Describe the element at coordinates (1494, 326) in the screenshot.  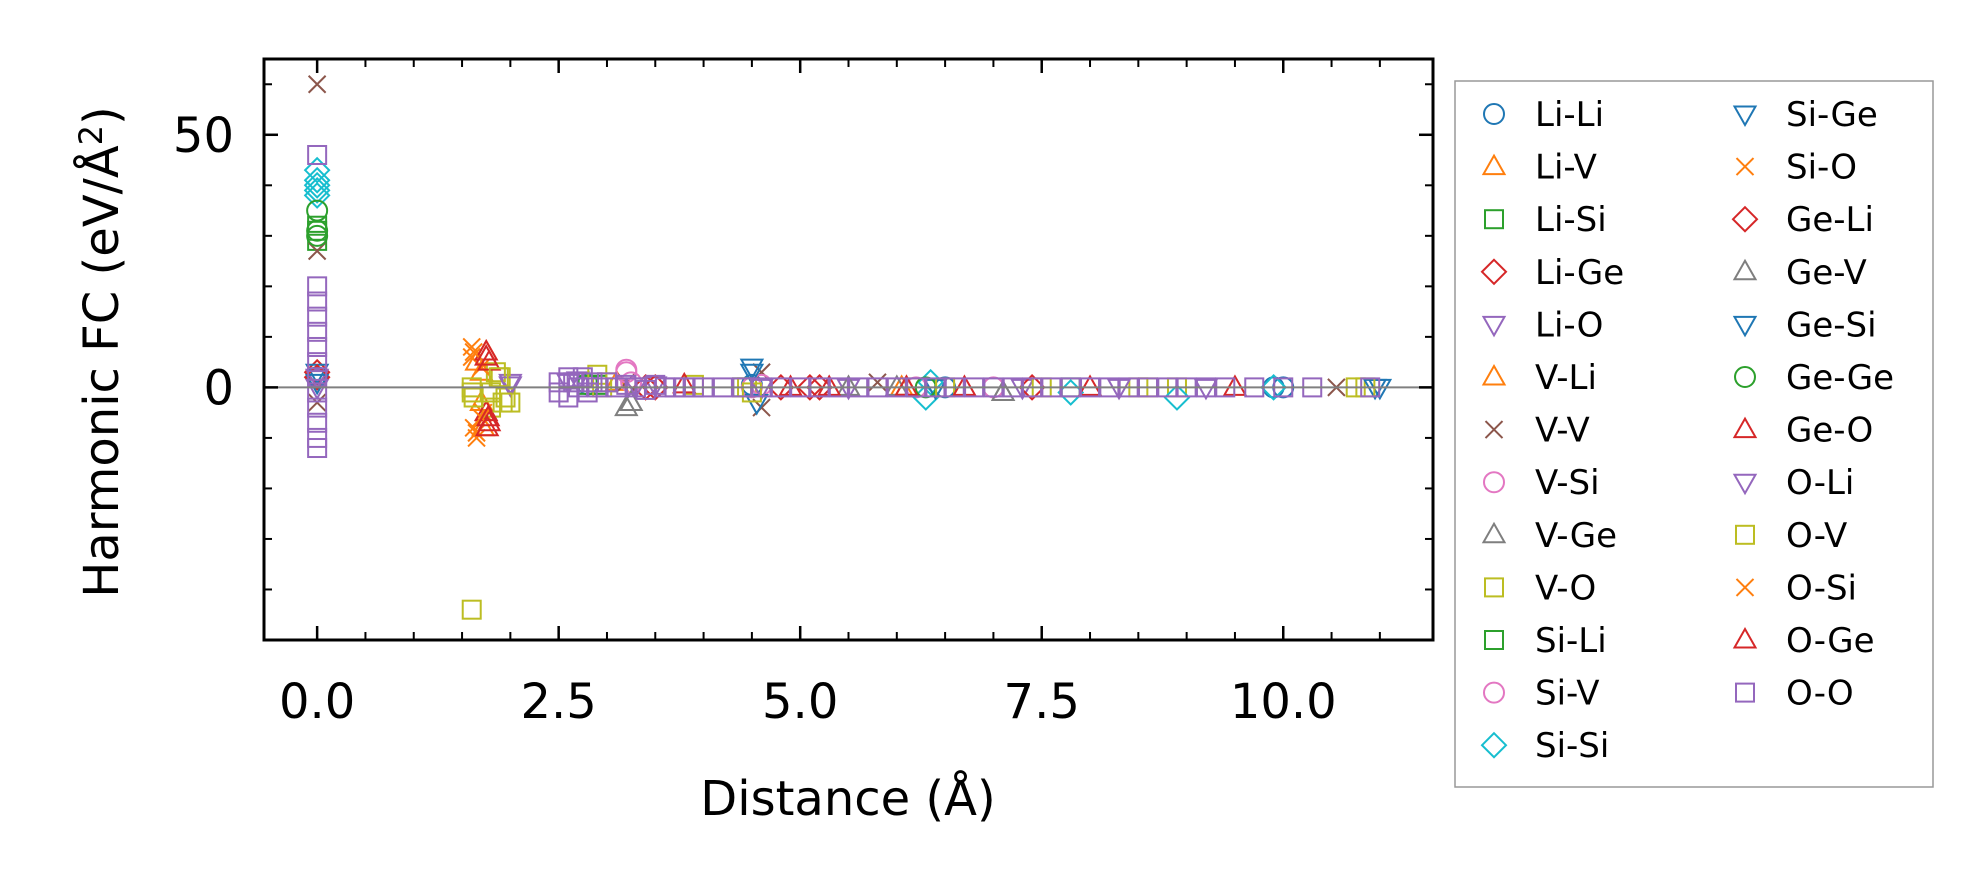
I see `legend-marker-li-o` at that location.